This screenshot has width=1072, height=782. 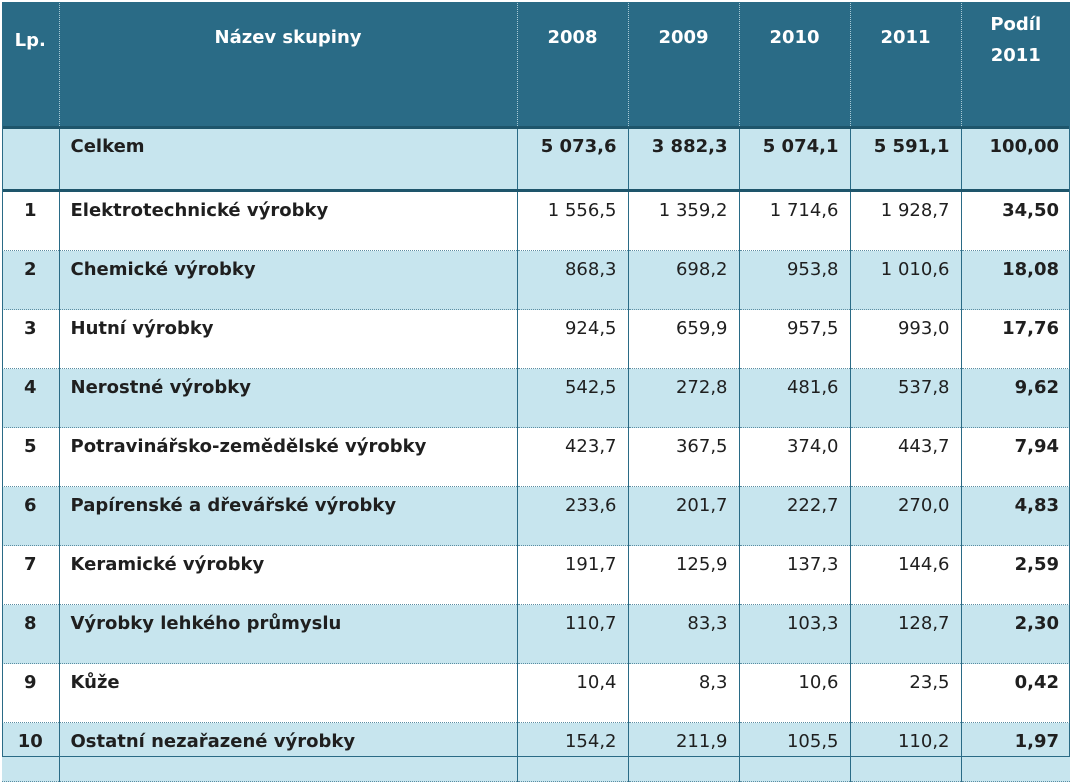 I want to click on row-group-name: Papírenské a dřevářské výrobky, so click(x=288, y=516).